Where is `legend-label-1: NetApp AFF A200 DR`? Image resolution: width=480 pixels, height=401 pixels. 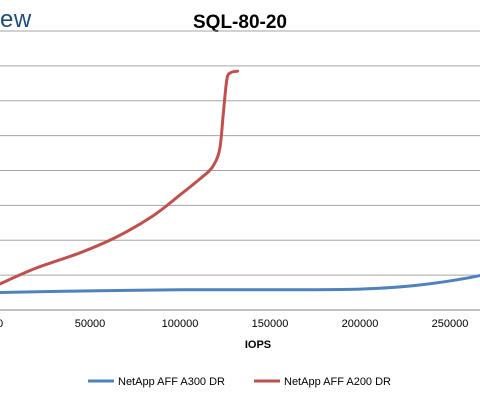
legend-label-1: NetApp AFF A200 DR is located at coordinates (337, 382).